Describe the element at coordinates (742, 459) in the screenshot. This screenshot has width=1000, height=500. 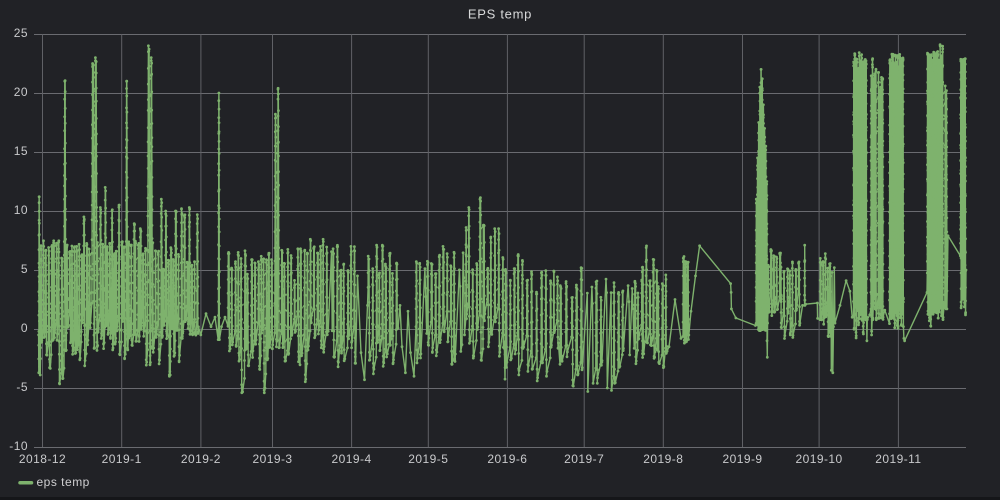
I see `svg-text: 2019-9` at that location.